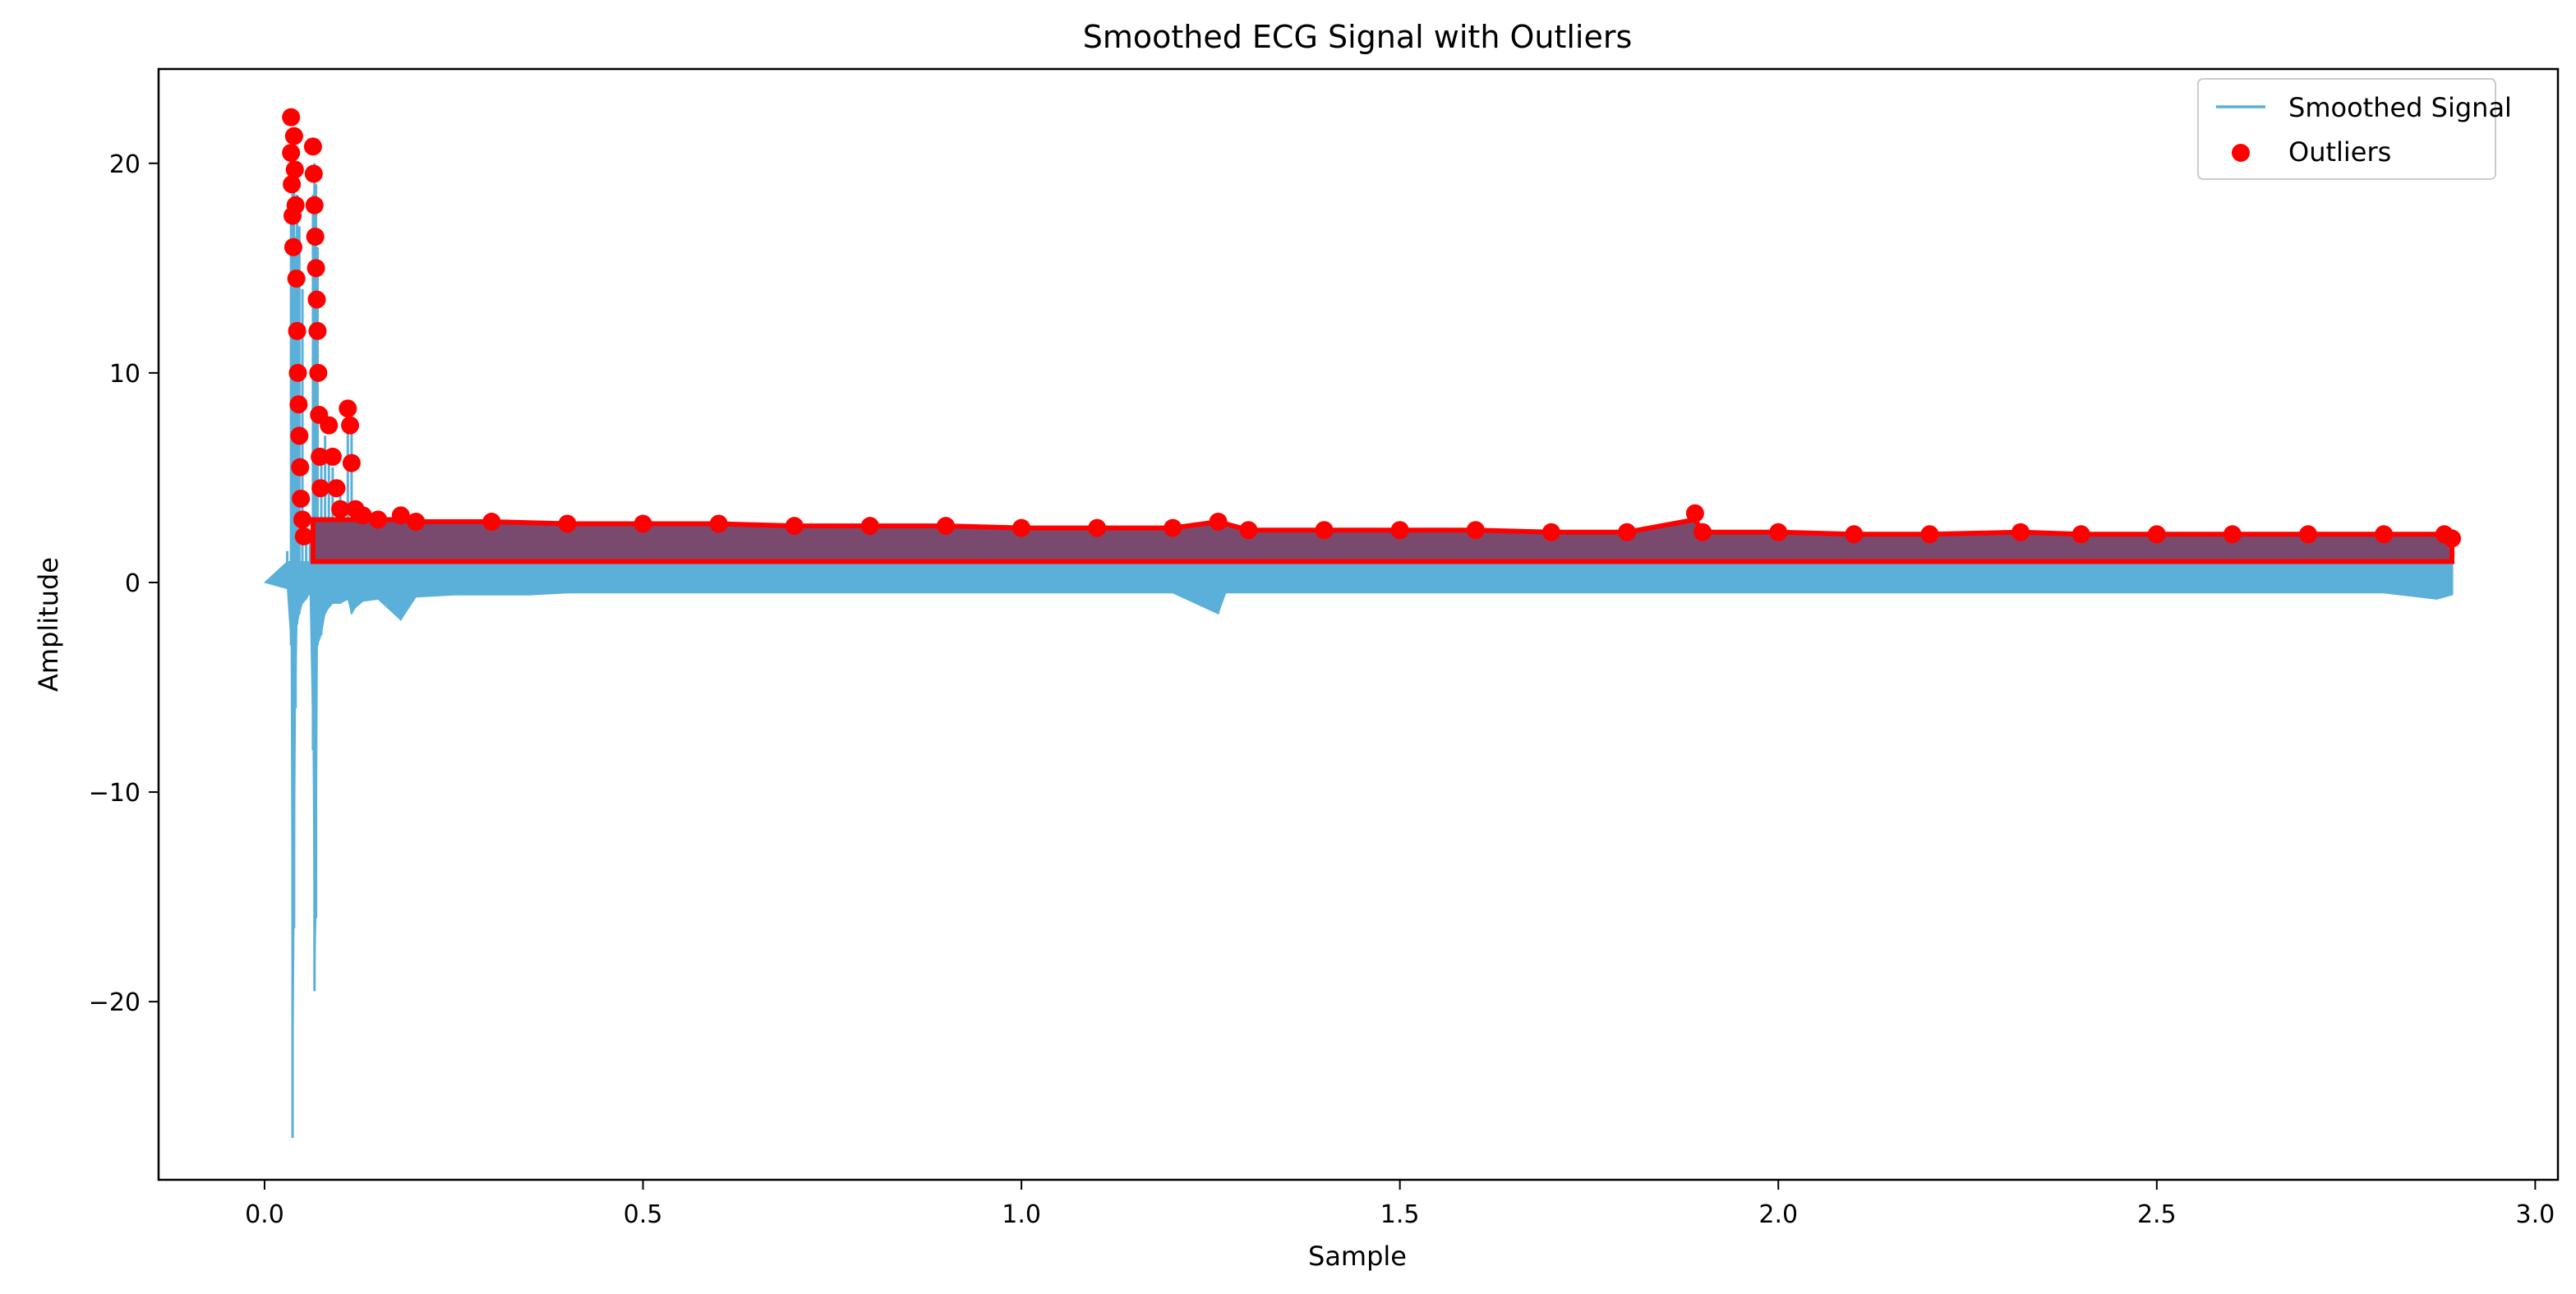 The width and height of the screenshot is (2576, 1294). Describe the element at coordinates (1382, 540) in the screenshot. I see `outliers-density-band` at that location.